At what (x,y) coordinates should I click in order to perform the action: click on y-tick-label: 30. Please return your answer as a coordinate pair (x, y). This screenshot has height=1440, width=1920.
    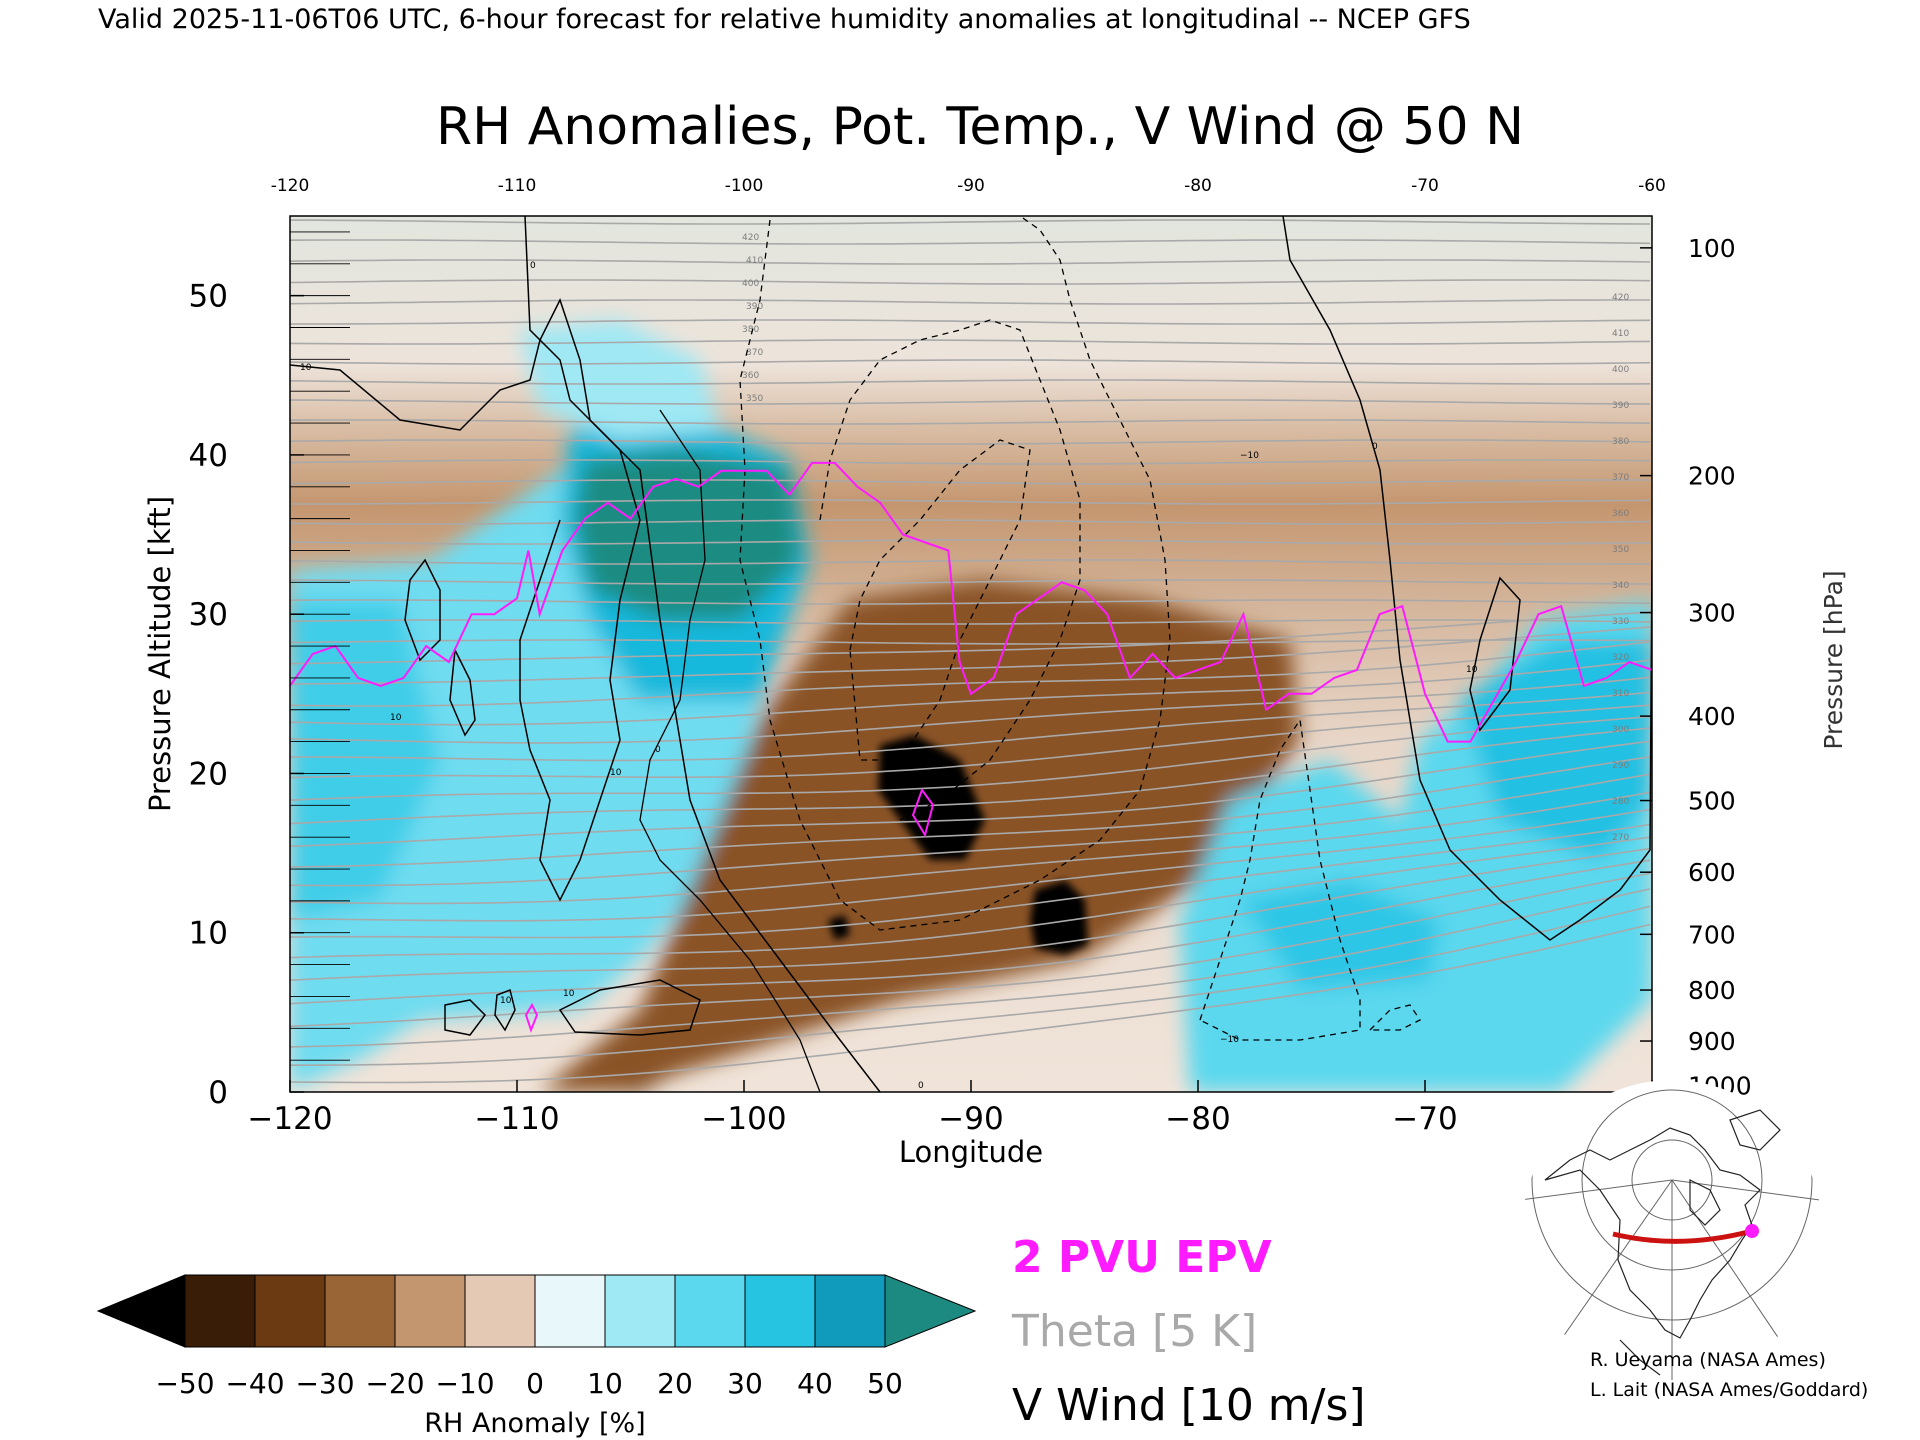
    Looking at the image, I should click on (208, 615).